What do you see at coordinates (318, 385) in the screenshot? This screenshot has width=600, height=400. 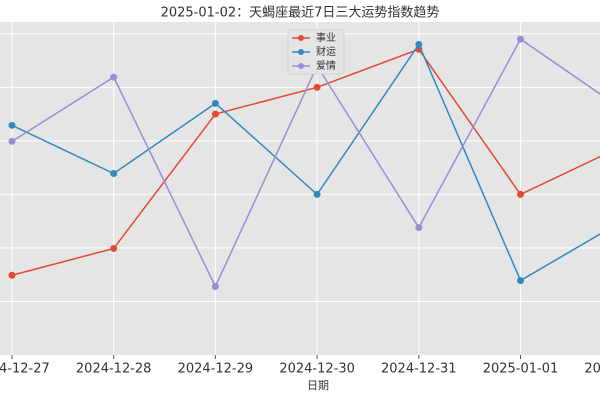 I see `x-axis-label: 日期` at bounding box center [318, 385].